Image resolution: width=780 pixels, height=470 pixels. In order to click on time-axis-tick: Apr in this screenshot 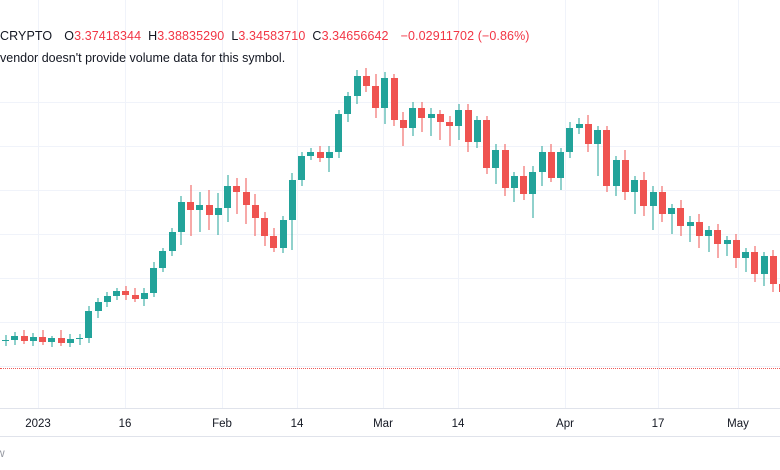, I will do `click(565, 424)`.